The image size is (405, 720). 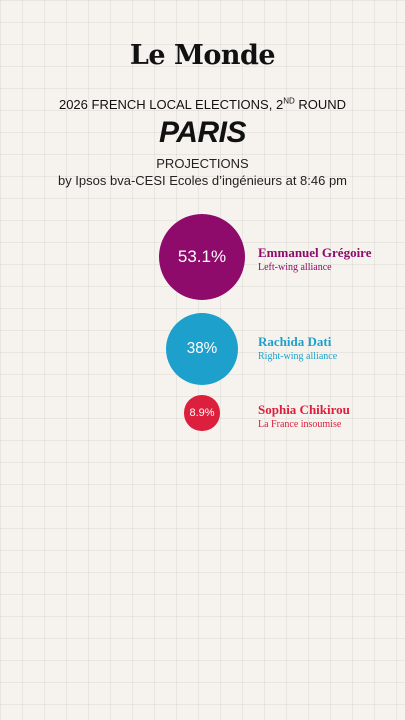 I want to click on candidate-party: La France insoumise, so click(x=300, y=424).